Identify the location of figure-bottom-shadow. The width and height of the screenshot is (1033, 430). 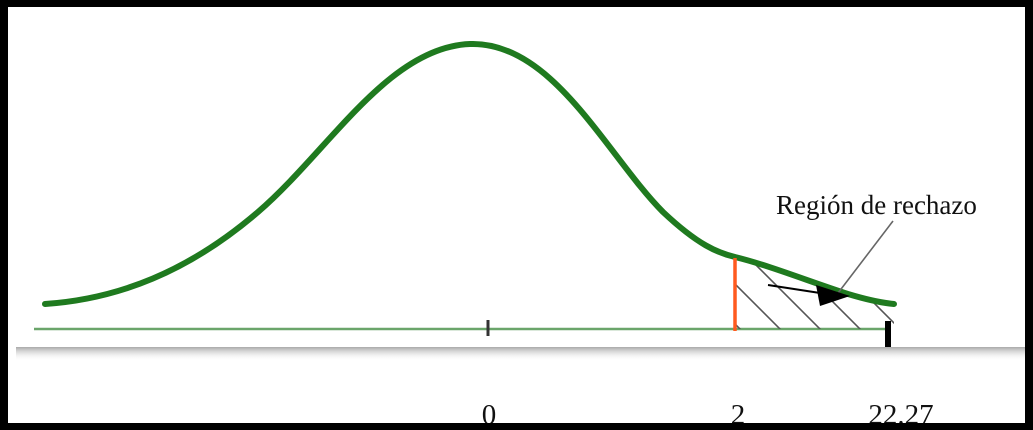
(520, 354).